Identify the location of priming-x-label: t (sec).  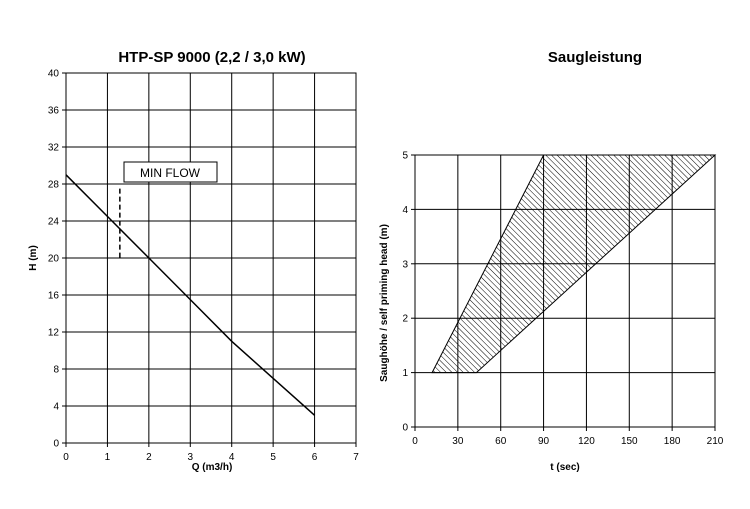
(564, 467).